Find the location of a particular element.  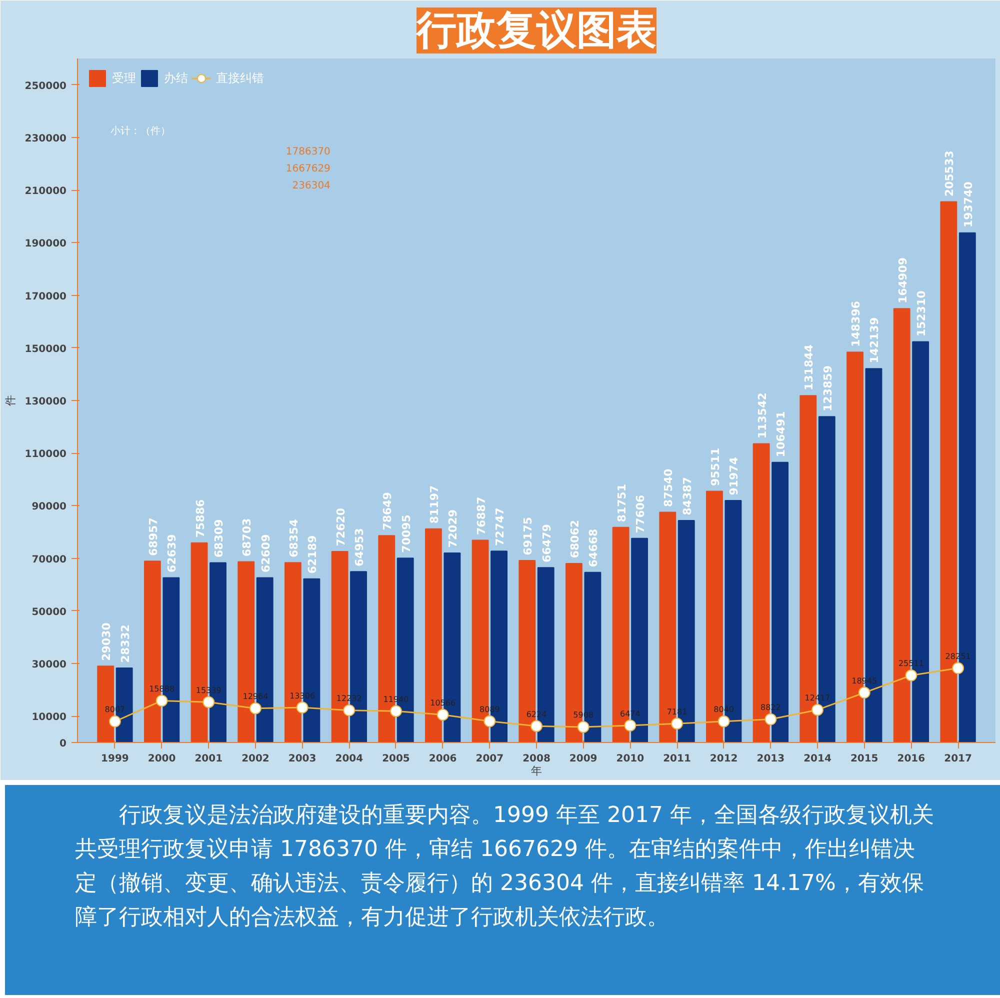

data-label: 72029 is located at coordinates (453, 528).